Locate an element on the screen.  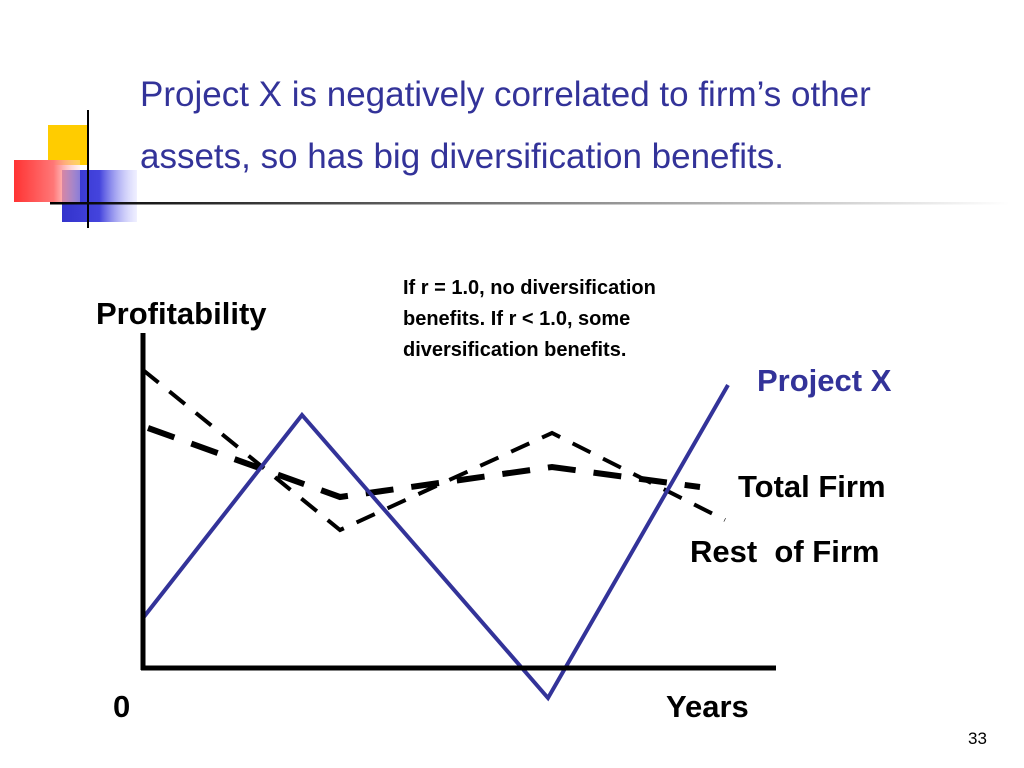
horizontal-rule is located at coordinates (530, 203).